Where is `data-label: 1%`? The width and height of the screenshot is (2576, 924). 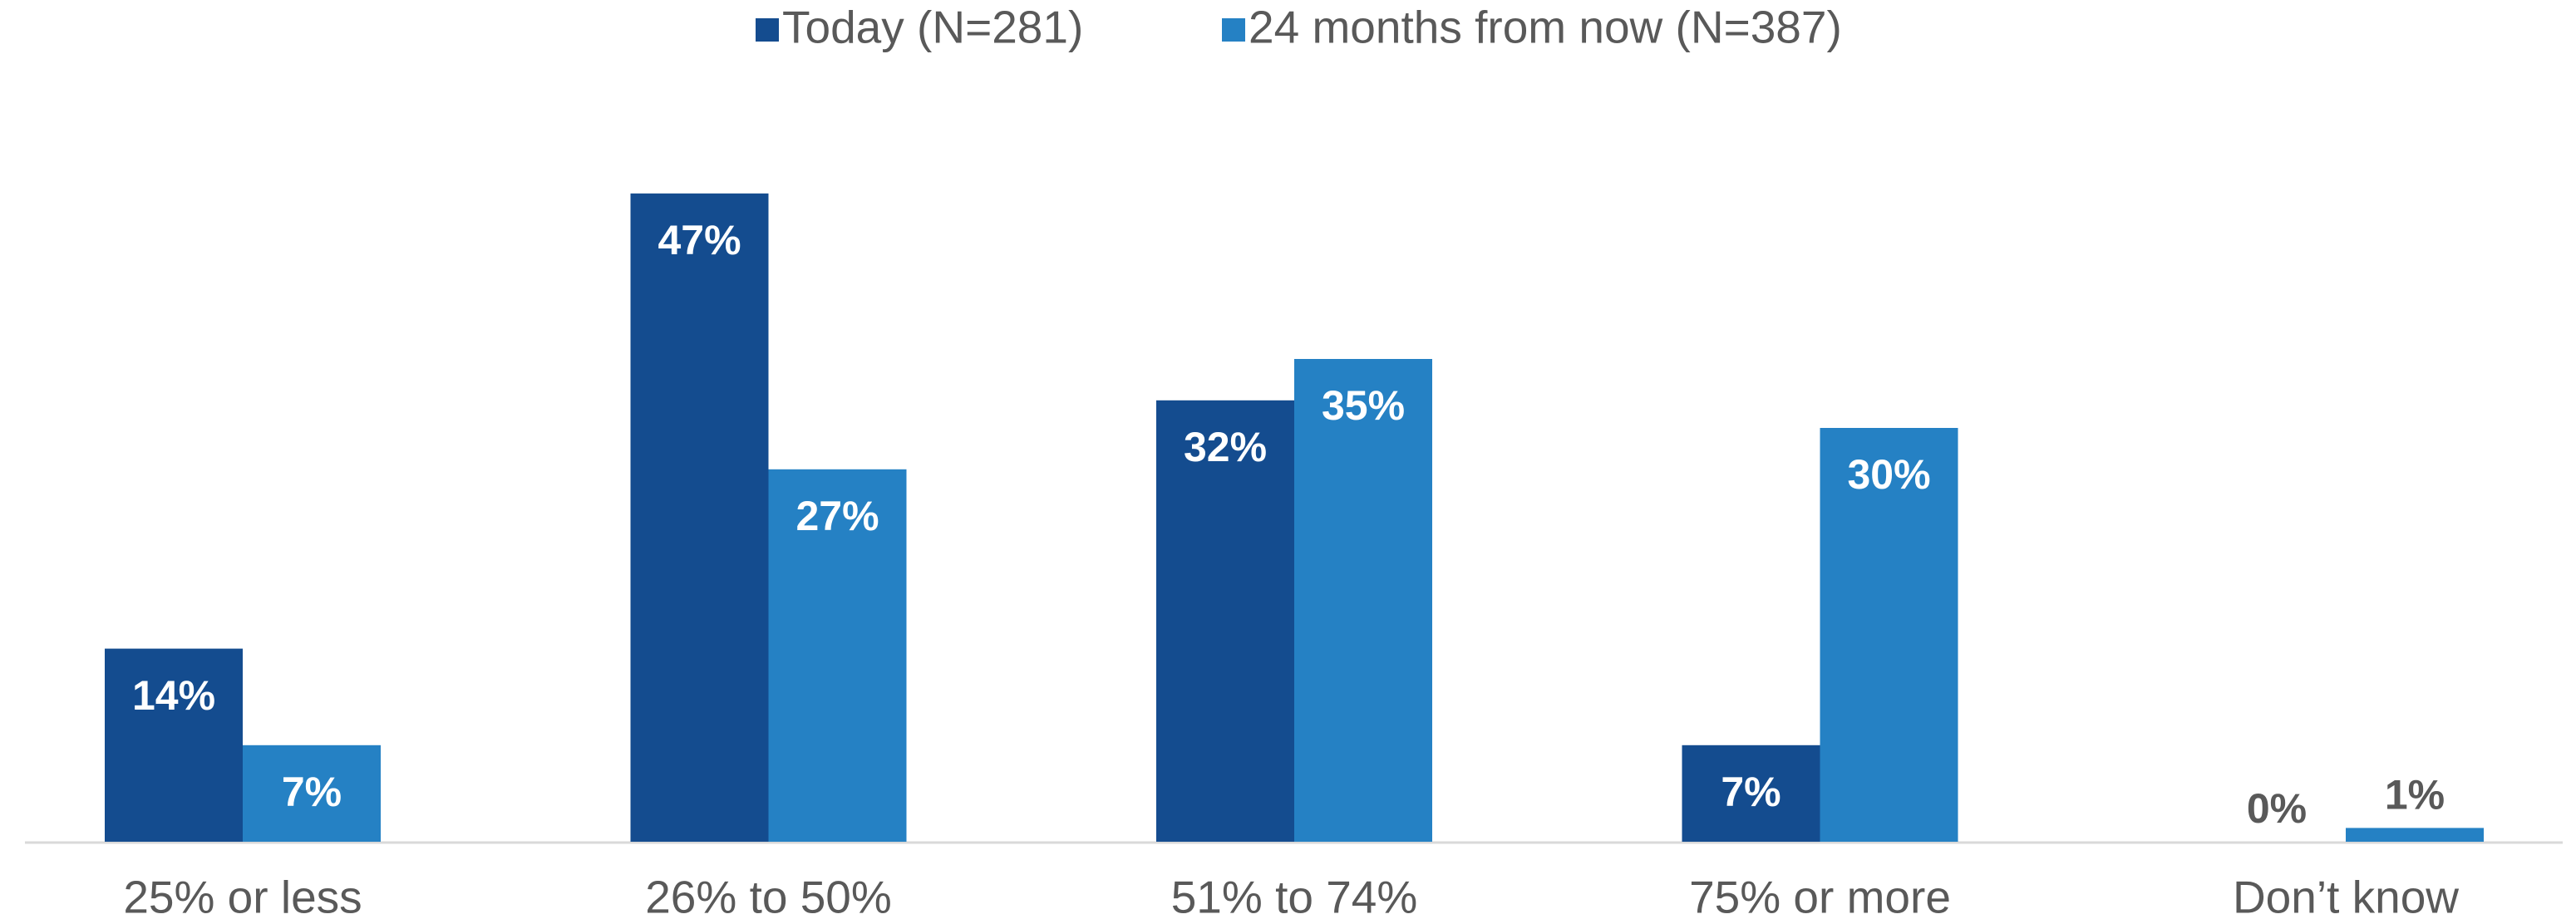
data-label: 1% is located at coordinates (2415, 795).